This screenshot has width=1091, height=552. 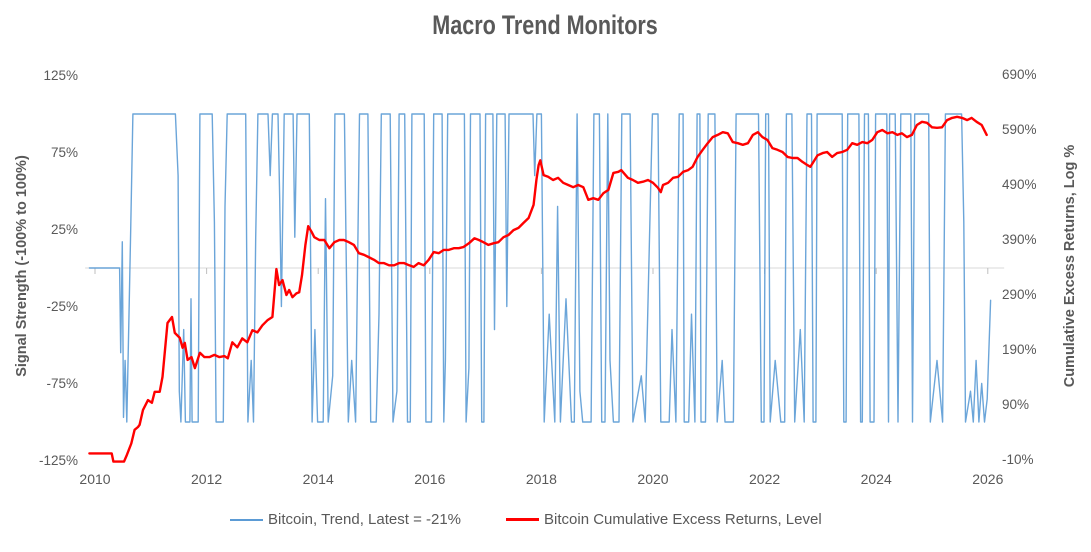 What do you see at coordinates (683, 519) in the screenshot?
I see `legend-label: Bitcoin Cumulative Excess Returns, Level` at bounding box center [683, 519].